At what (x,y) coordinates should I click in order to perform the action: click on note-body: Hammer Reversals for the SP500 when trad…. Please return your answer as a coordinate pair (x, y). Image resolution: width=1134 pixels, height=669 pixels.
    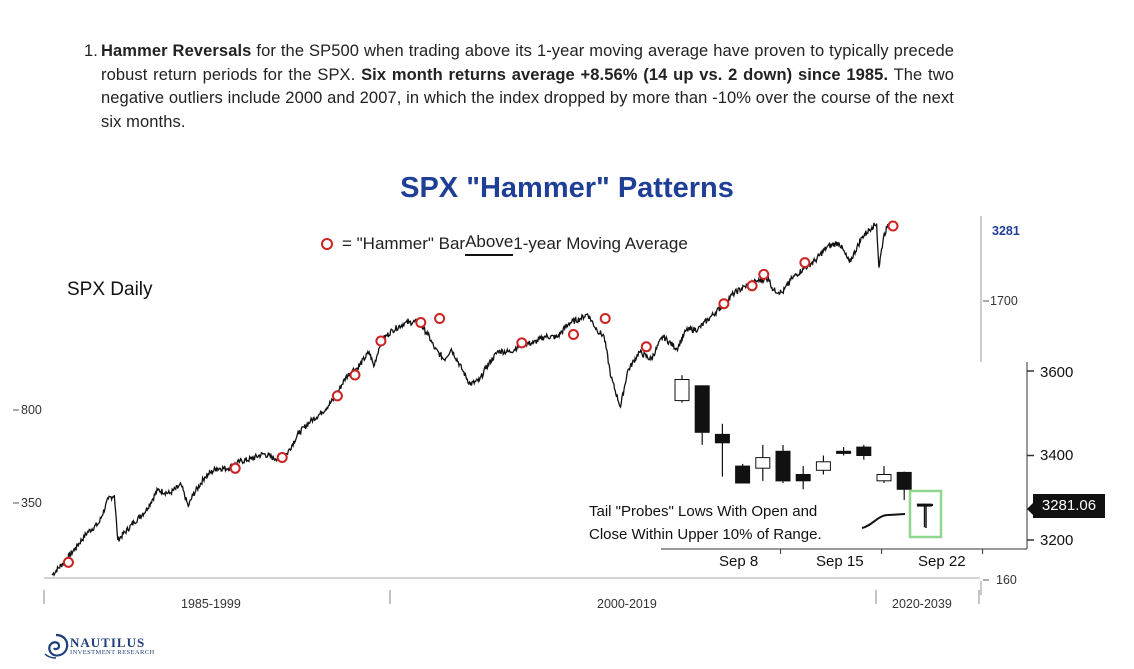
    Looking at the image, I should click on (527, 87).